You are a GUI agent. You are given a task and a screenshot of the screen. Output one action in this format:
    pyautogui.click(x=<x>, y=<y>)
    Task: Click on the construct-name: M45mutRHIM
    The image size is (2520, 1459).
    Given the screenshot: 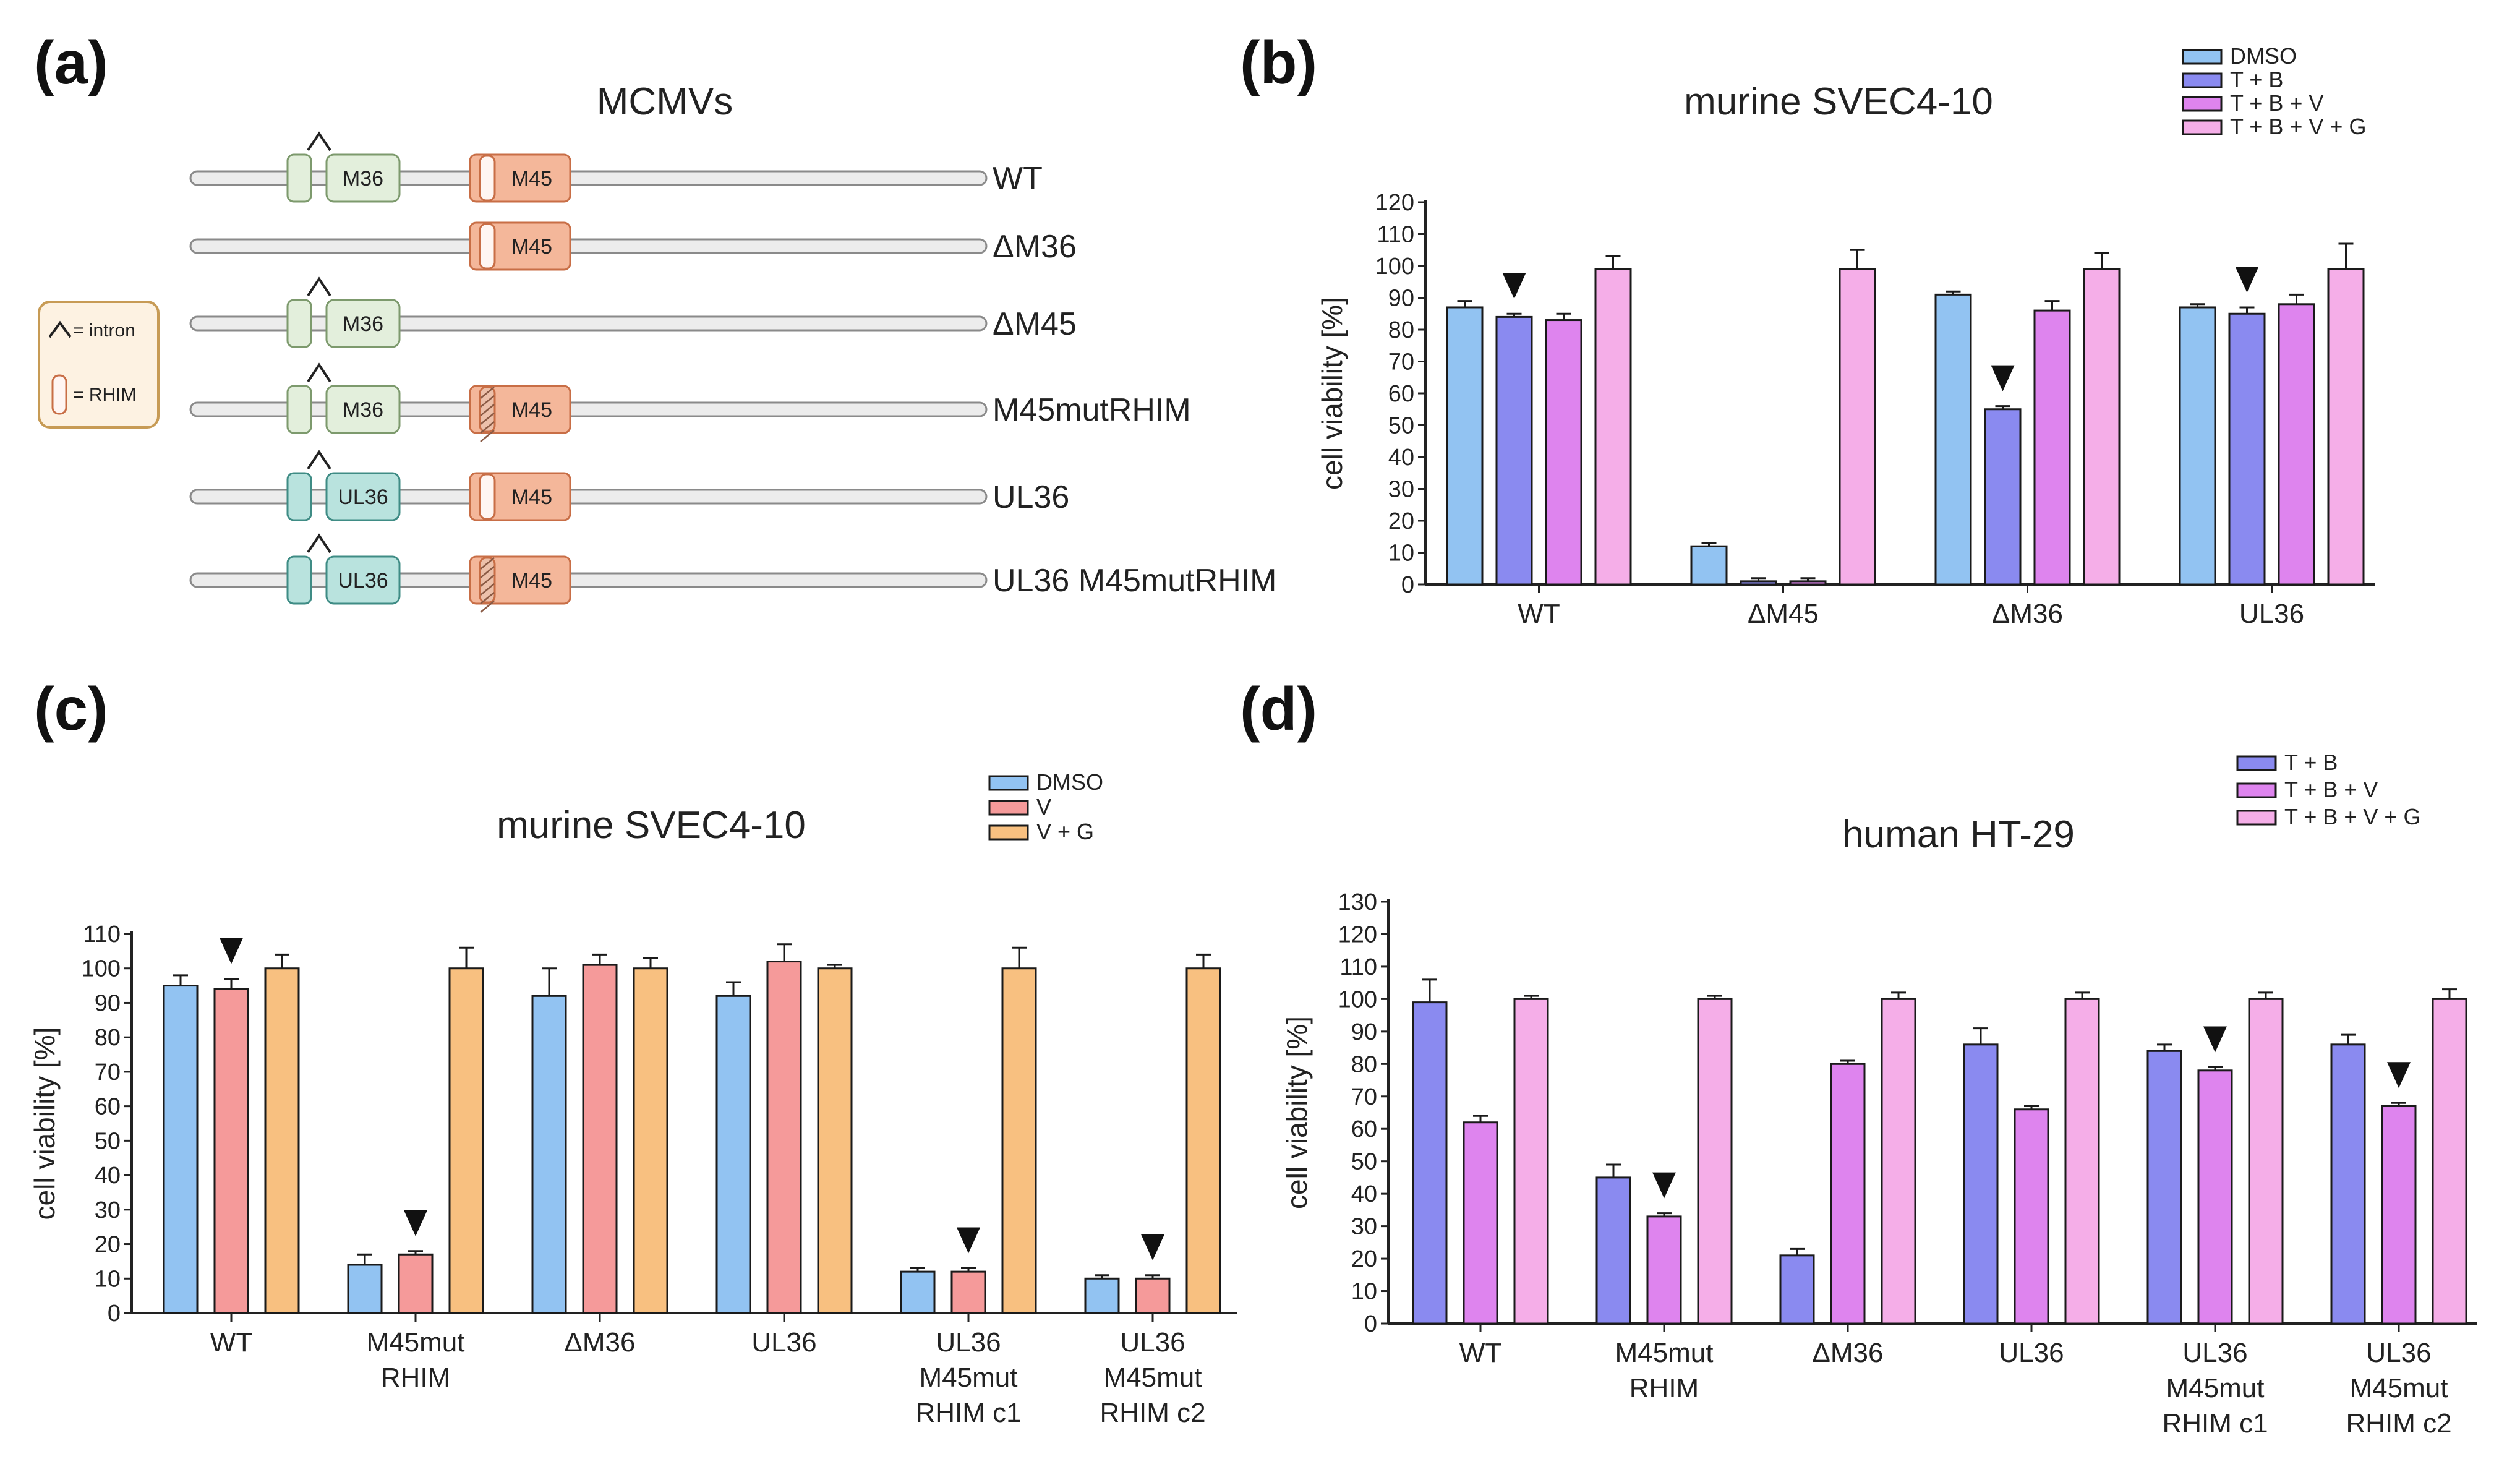 What is the action you would take?
    pyautogui.click(x=1092, y=410)
    